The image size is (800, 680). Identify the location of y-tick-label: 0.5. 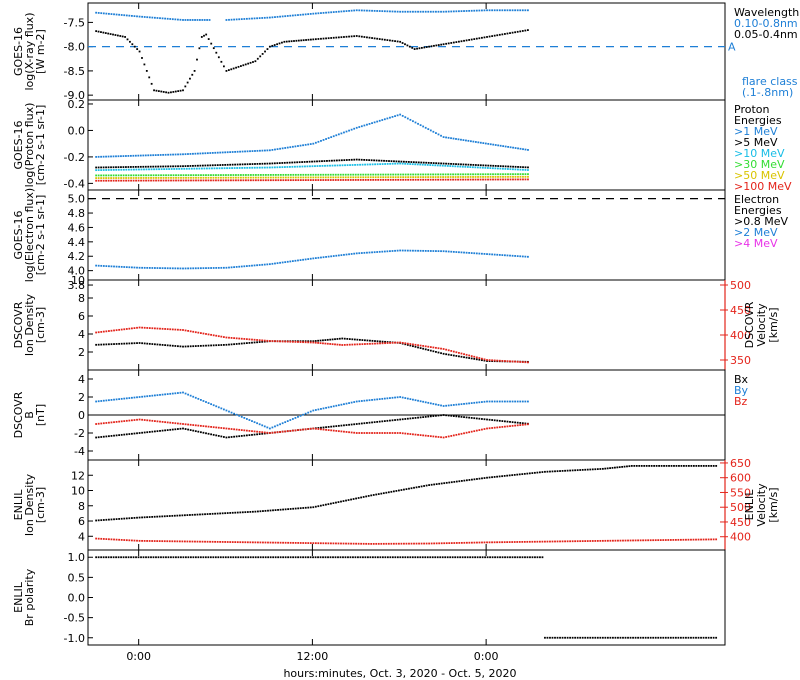
(77, 577).